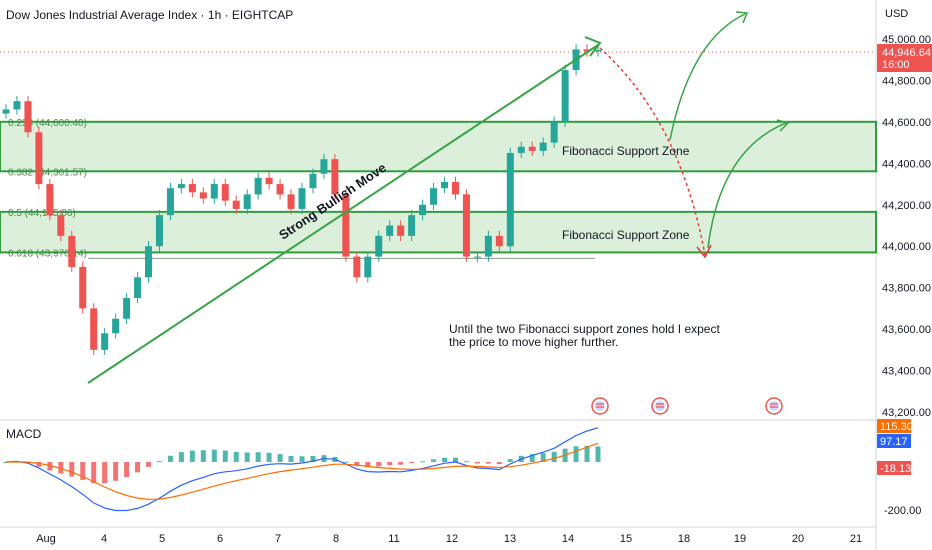 The width and height of the screenshot is (932, 550). What do you see at coordinates (906, 53) in the screenshot?
I see `last-price-value: 44,946.64` at bounding box center [906, 53].